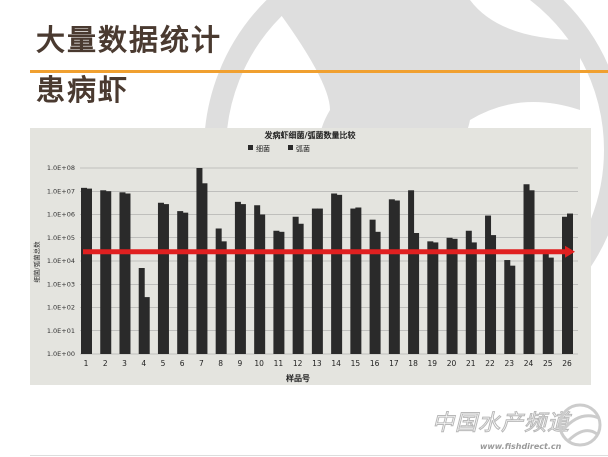  I want to click on x-tick-label: 21, so click(471, 363).